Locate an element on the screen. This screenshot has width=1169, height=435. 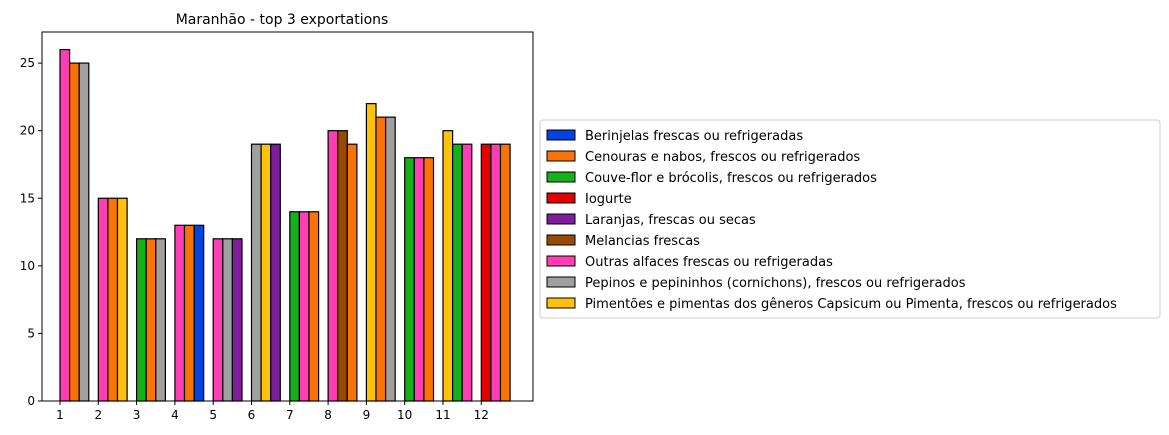
x-tick-label: 6 is located at coordinates (252, 415).